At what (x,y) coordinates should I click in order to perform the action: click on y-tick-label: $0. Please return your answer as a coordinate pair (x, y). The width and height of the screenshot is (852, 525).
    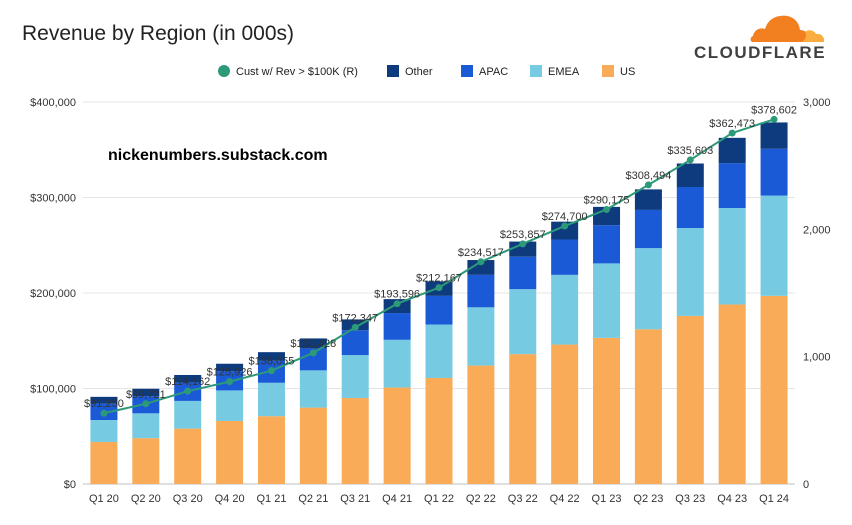
    Looking at the image, I should click on (70, 485).